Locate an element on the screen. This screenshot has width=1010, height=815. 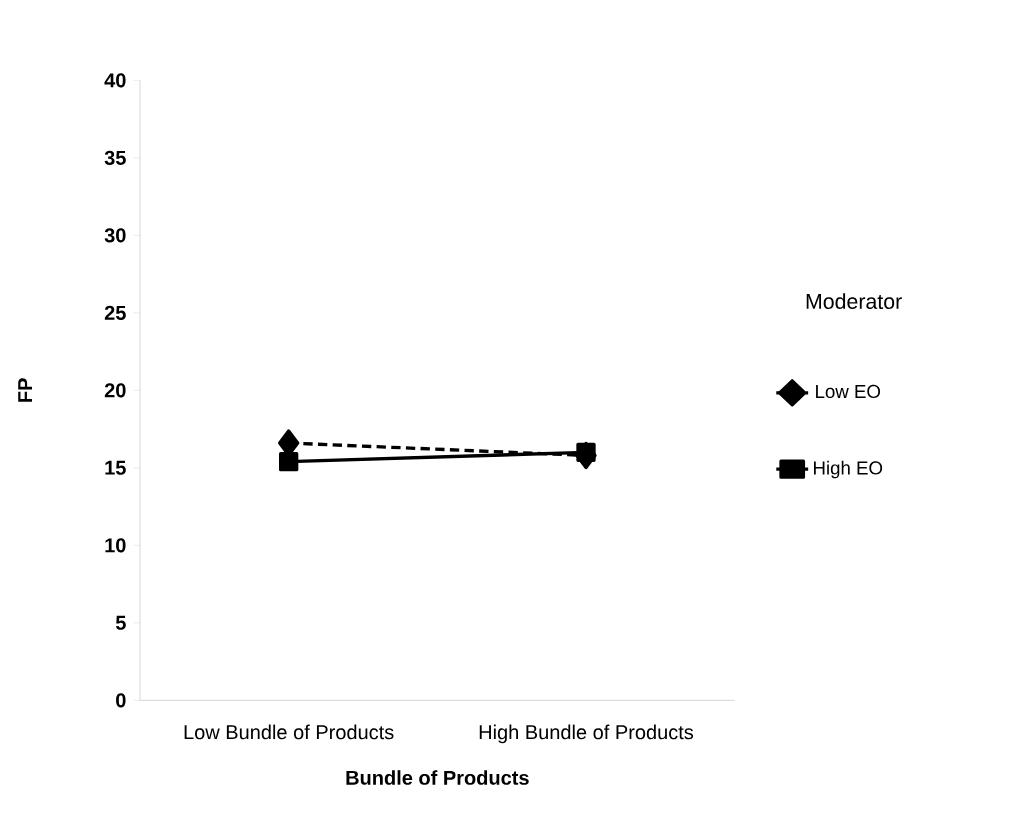
x-tick-label: Low Bundle of Products is located at coordinates (289, 732).